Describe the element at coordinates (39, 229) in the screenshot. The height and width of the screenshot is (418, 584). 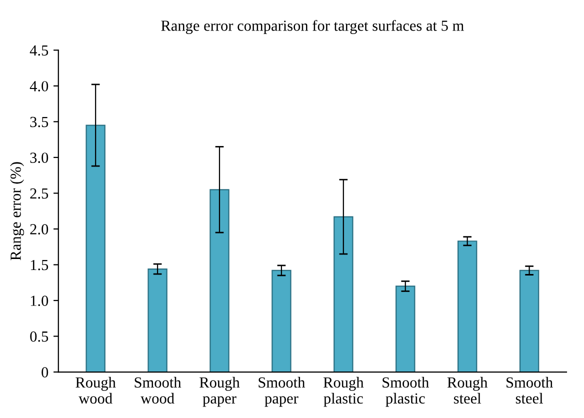
I see `y-tick-label: 2.0` at that location.